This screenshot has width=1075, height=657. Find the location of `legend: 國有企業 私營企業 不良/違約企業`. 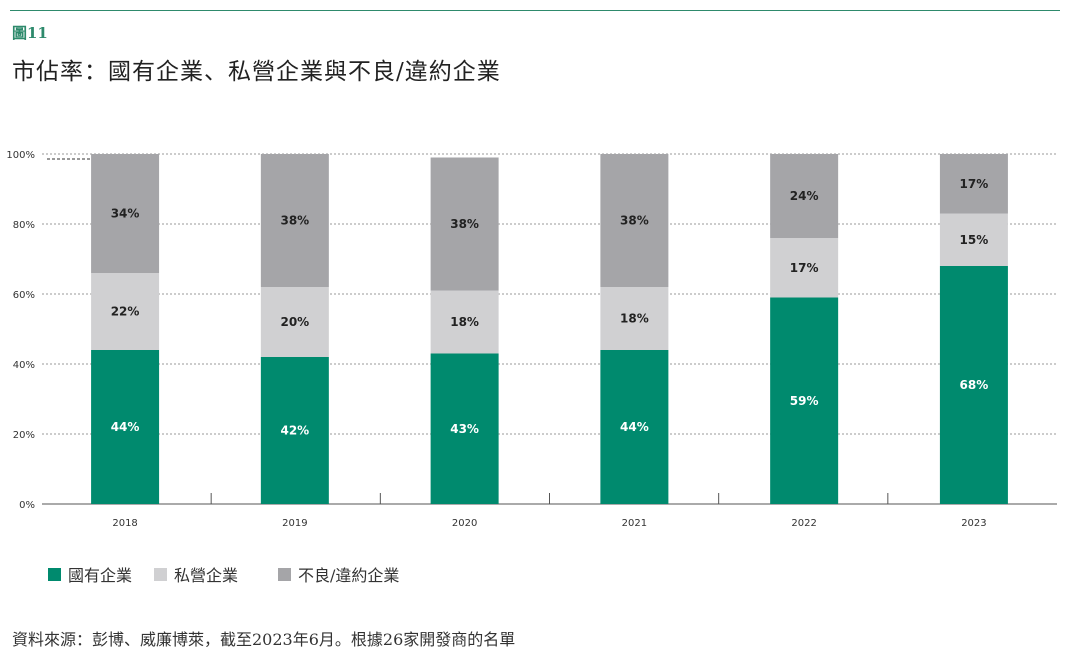

legend: 國有企業 私營企業 不良/違約企業 is located at coordinates (234, 574).